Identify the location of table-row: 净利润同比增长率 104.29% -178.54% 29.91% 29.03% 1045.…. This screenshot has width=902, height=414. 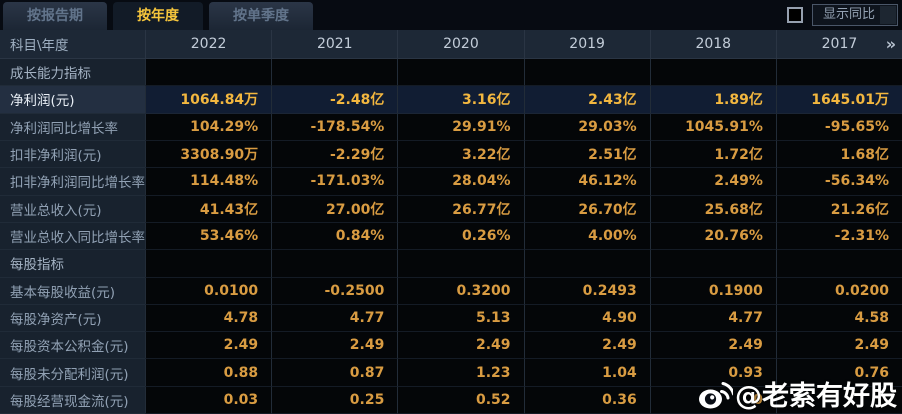
(451, 127).